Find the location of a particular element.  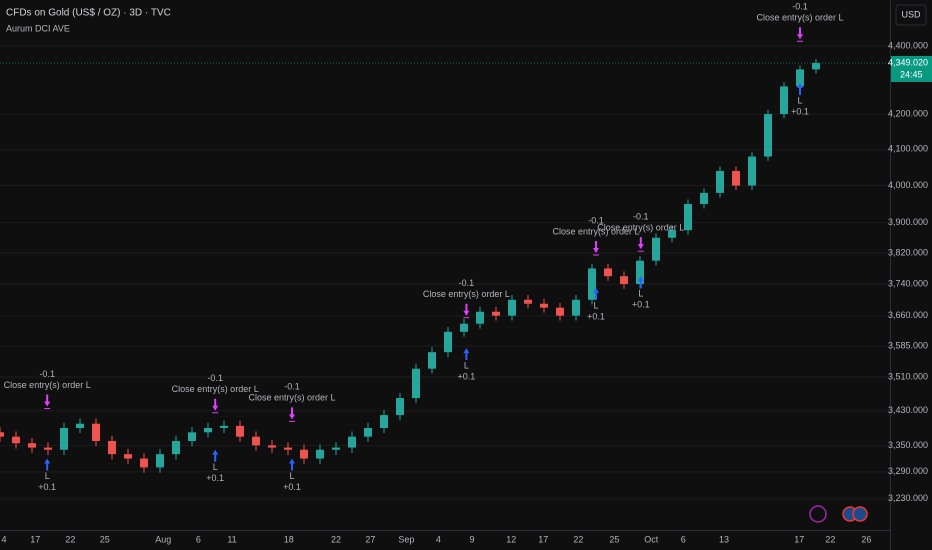

x-tick-label: 18 is located at coordinates (289, 539).